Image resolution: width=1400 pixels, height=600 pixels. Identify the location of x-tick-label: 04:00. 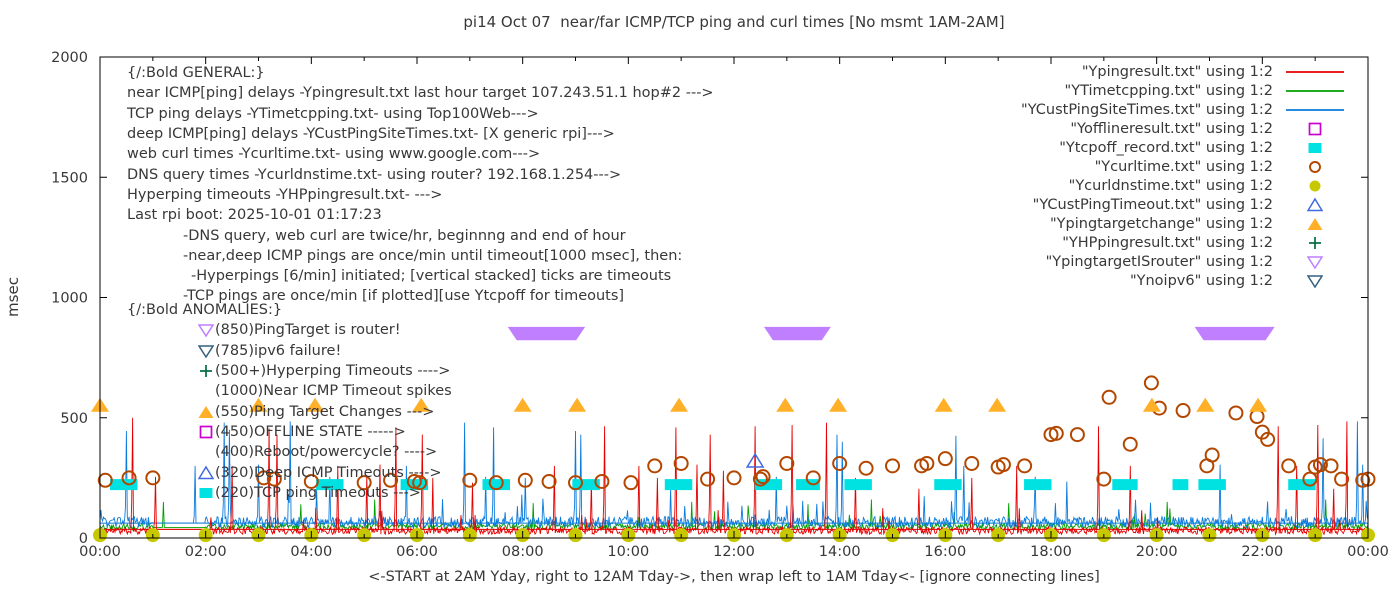
(311, 552).